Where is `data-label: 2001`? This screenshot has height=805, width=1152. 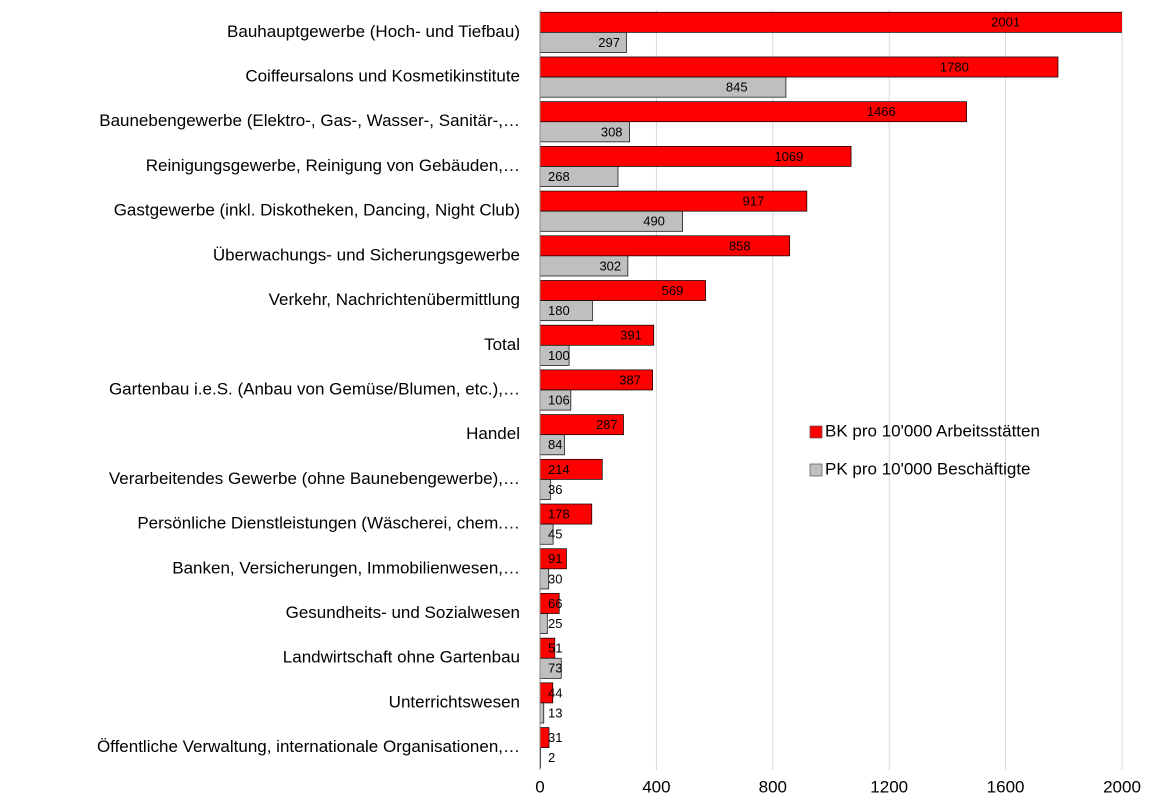
data-label: 2001 is located at coordinates (1005, 22).